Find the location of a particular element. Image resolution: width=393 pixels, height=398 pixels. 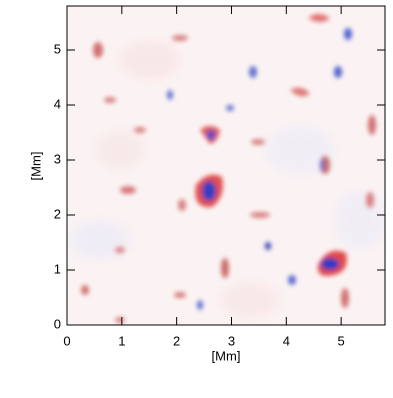

x-tick-label: 5 is located at coordinates (341, 340).